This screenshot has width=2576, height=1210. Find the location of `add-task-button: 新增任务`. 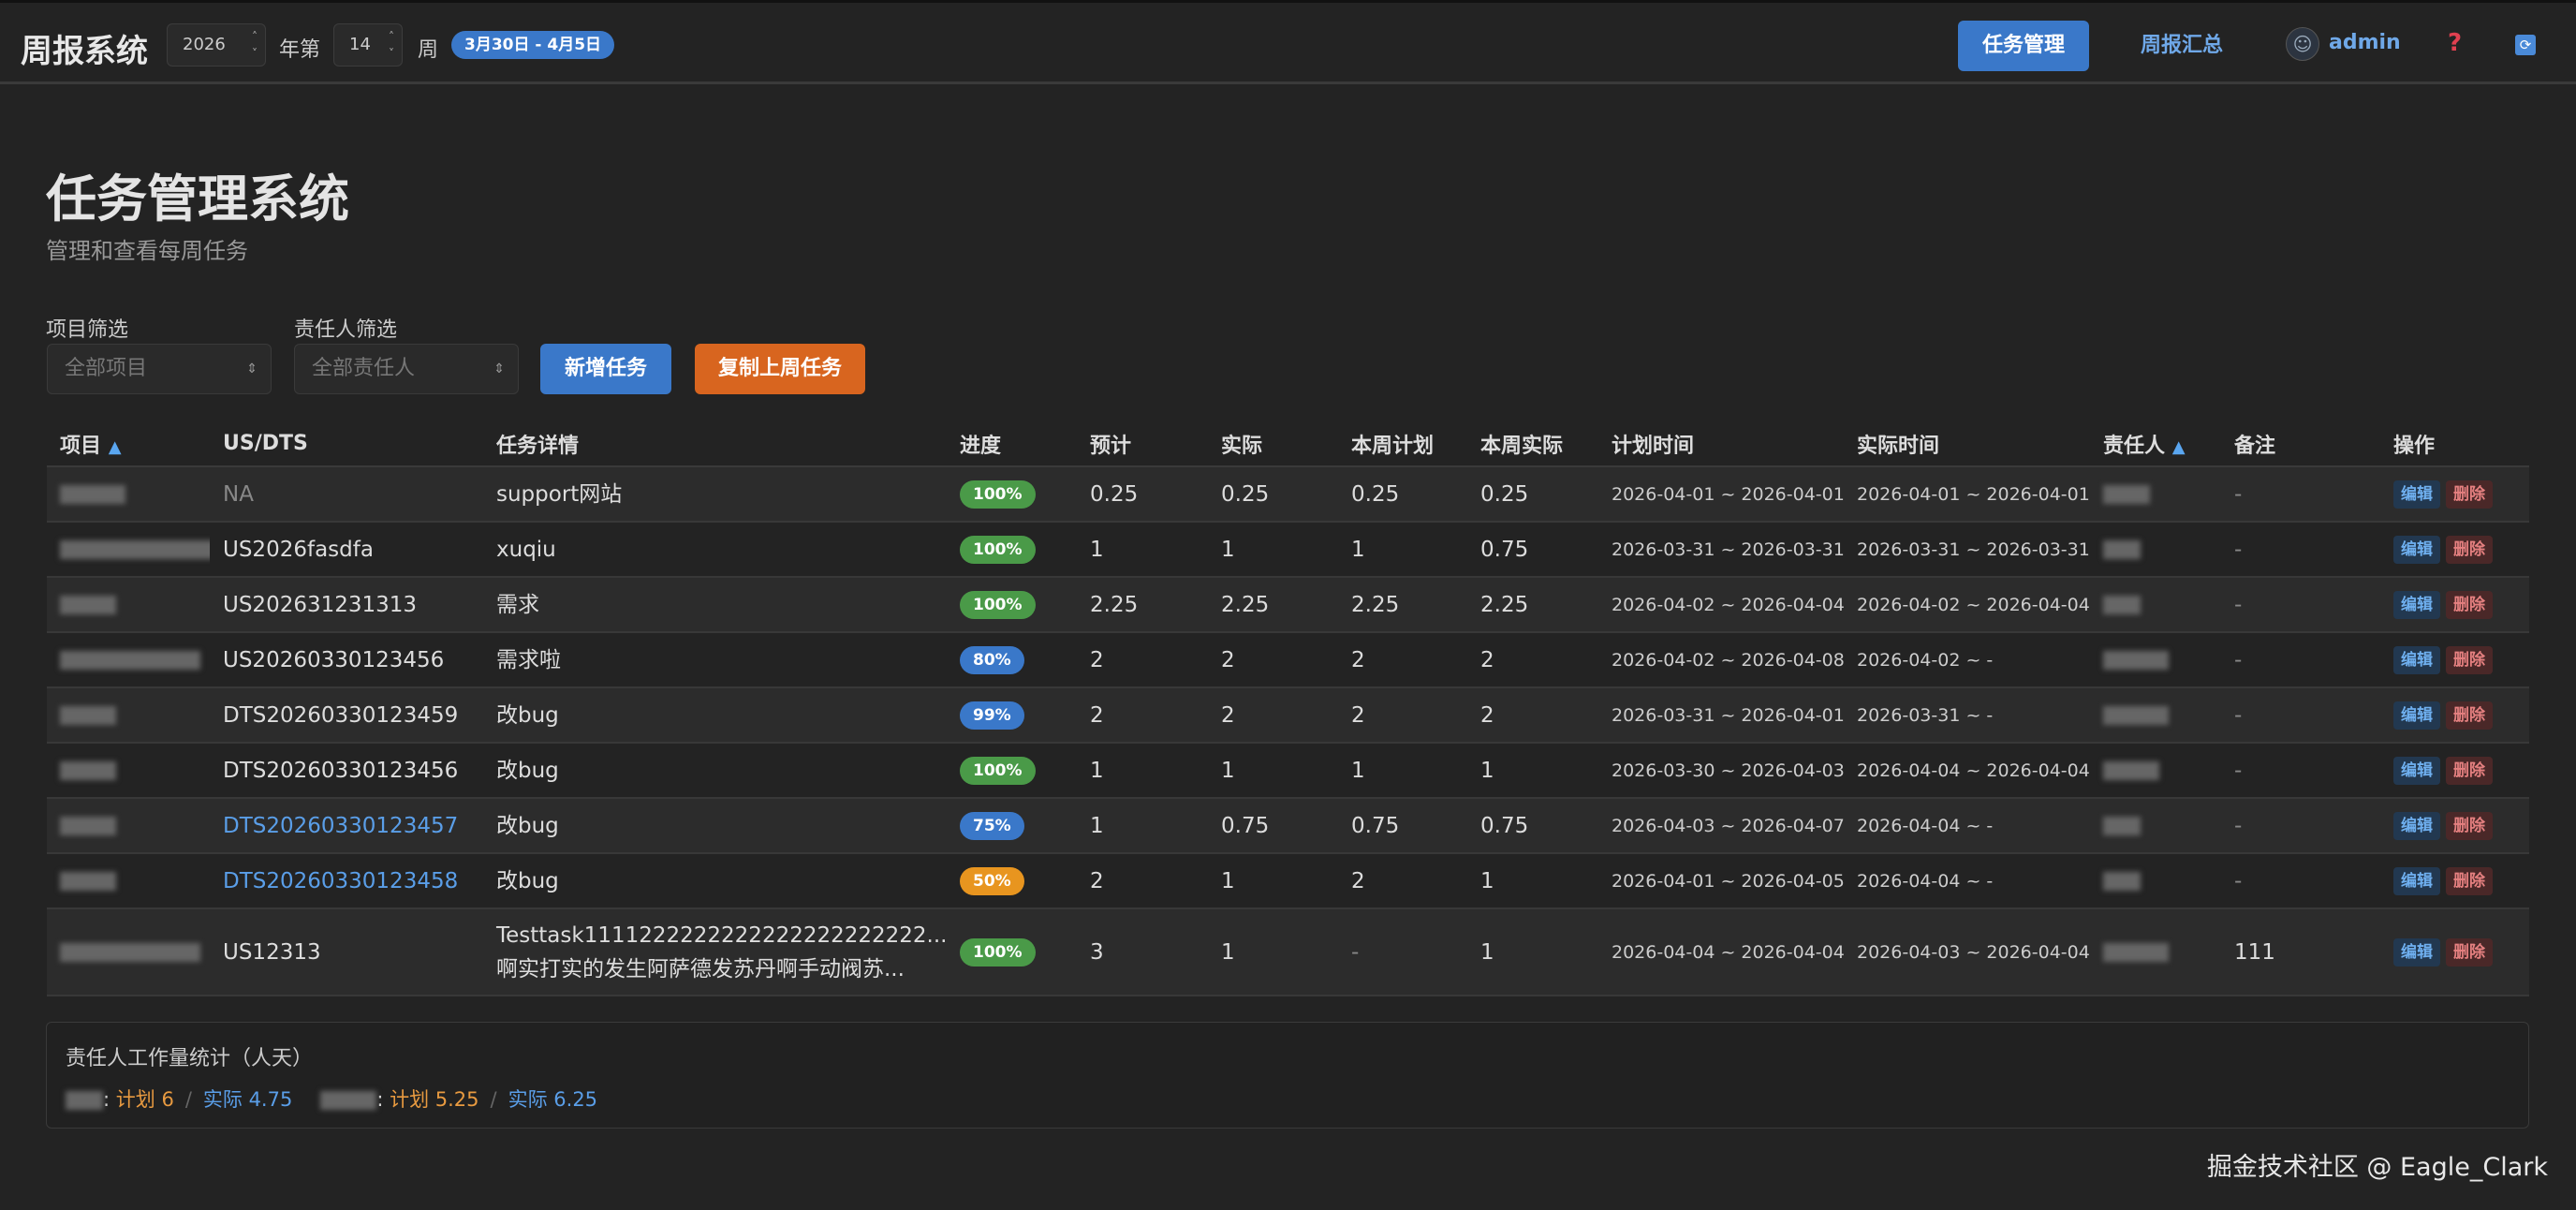

add-task-button: 新增任务 is located at coordinates (605, 369).